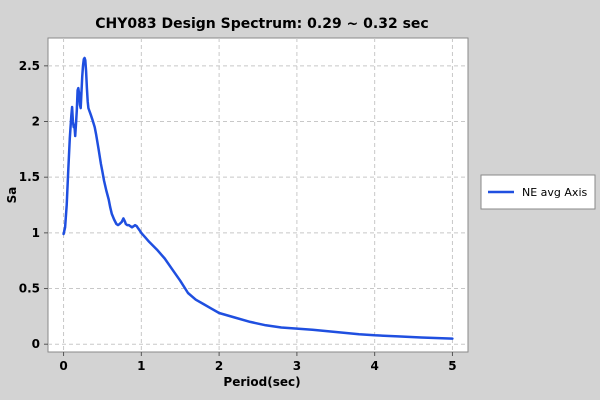 The image size is (600, 400). What do you see at coordinates (29, 289) in the screenshot?
I see `y-tick-label: 0.5` at bounding box center [29, 289].